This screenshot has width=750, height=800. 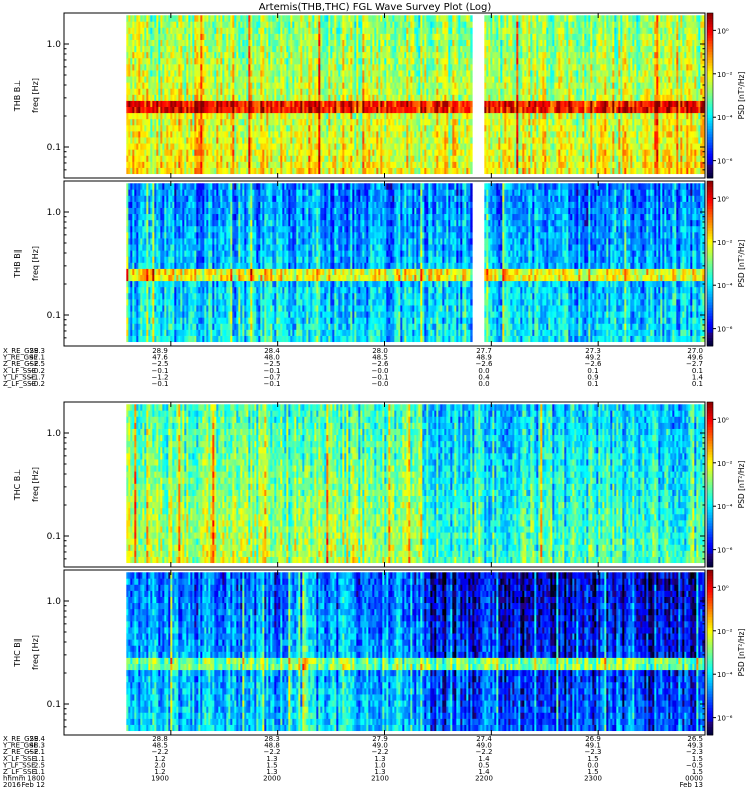 I want to click on table-cell: 47.1, so click(x=37, y=358).